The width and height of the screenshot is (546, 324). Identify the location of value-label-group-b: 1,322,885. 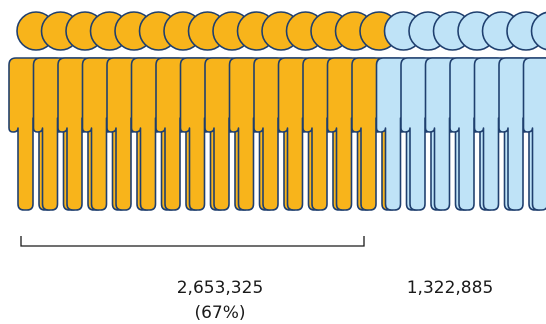
(450, 288).